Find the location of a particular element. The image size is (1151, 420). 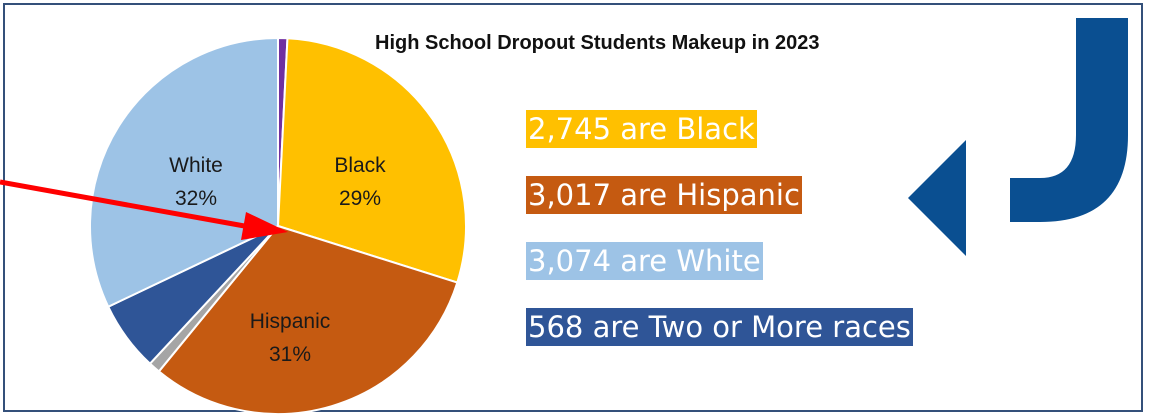

stat-hispanic: 3,017 are Hispanic is located at coordinates (664, 195).